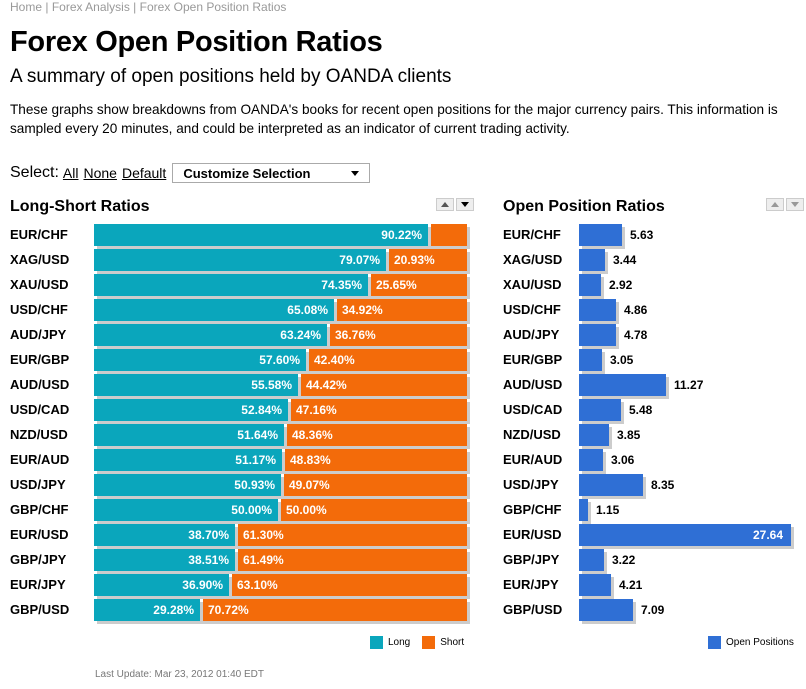 This screenshot has height=689, width=806. I want to click on bar-row-eur-usd: EUR/USD 38.70% 61.30%, so click(241, 536).